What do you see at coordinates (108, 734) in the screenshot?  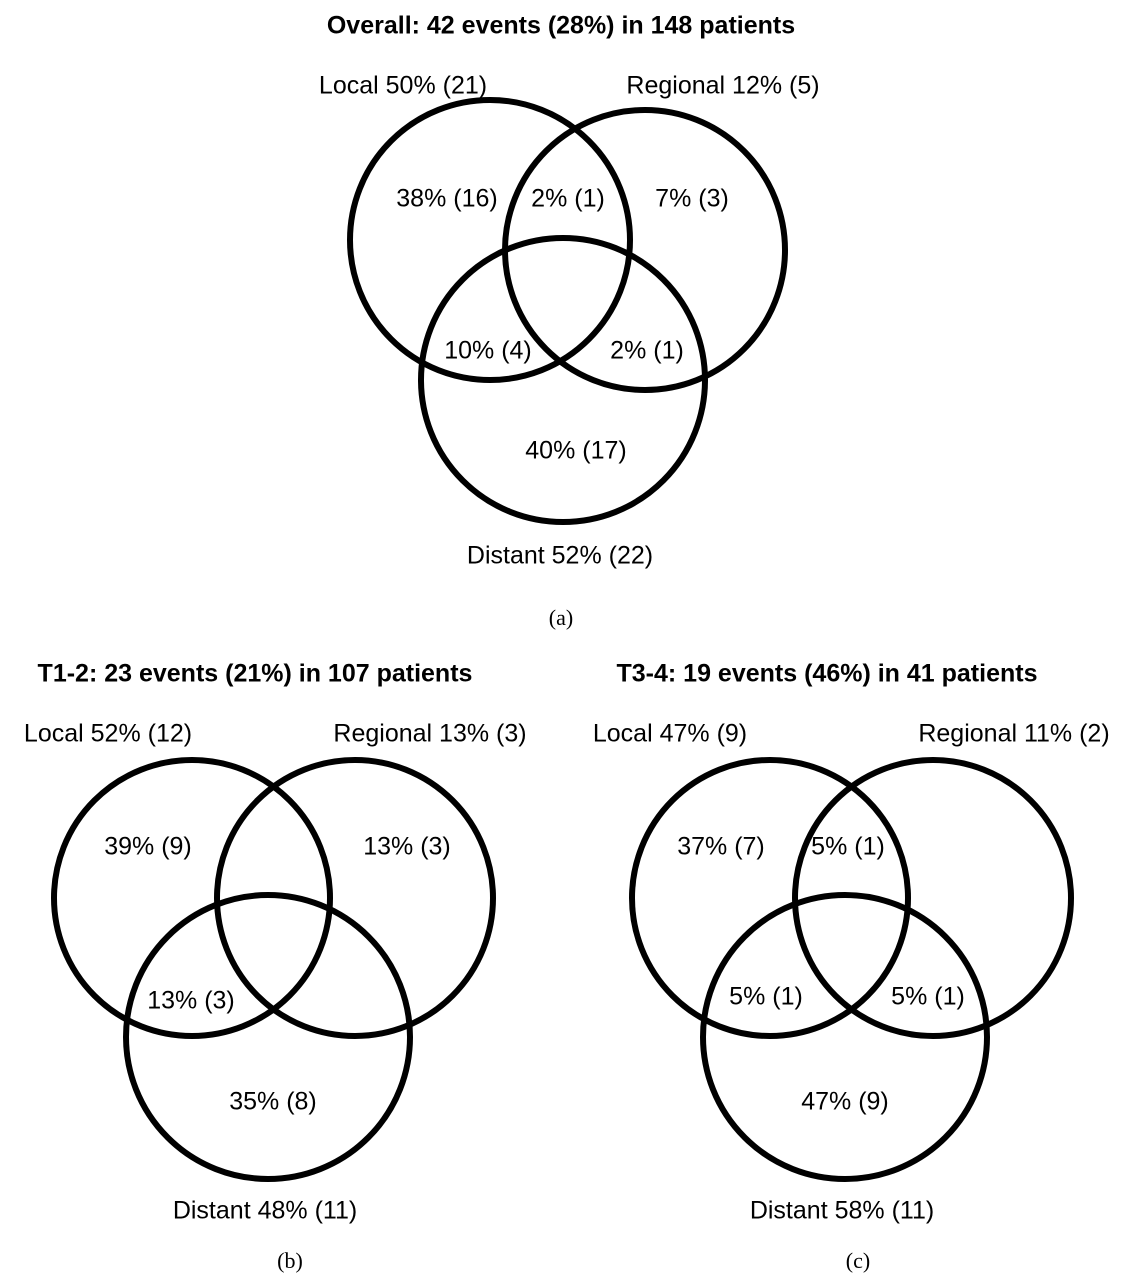 I see `set-label: Local 52% (12)` at bounding box center [108, 734].